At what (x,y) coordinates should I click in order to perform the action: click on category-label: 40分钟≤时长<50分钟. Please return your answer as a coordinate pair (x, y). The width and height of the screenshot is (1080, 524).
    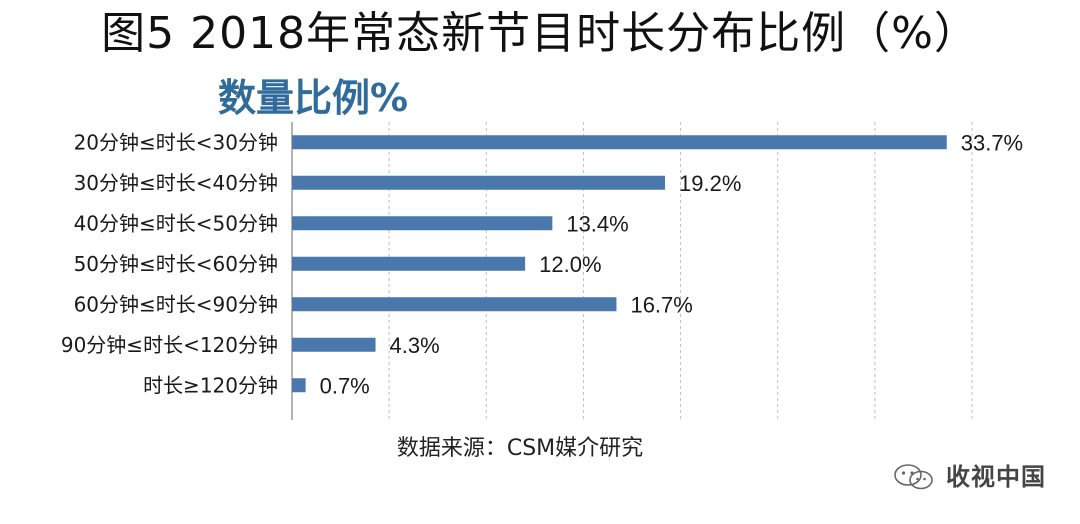
    Looking at the image, I should click on (176, 223).